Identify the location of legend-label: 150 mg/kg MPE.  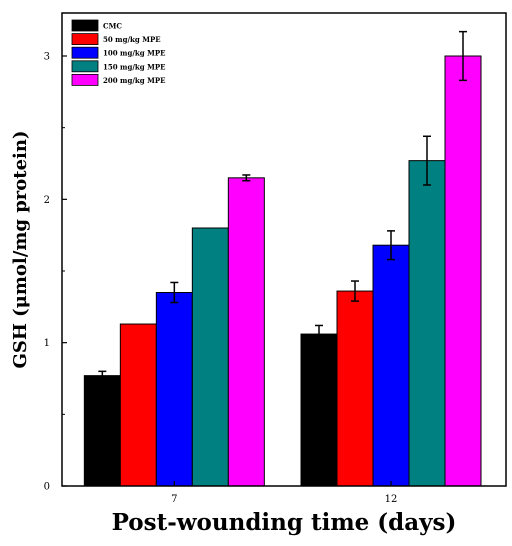
(134, 66).